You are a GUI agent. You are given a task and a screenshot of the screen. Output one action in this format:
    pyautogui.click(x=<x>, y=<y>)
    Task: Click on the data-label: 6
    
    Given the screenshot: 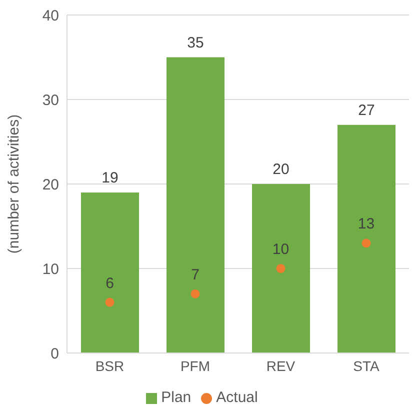 What is the action you would take?
    pyautogui.click(x=110, y=283)
    